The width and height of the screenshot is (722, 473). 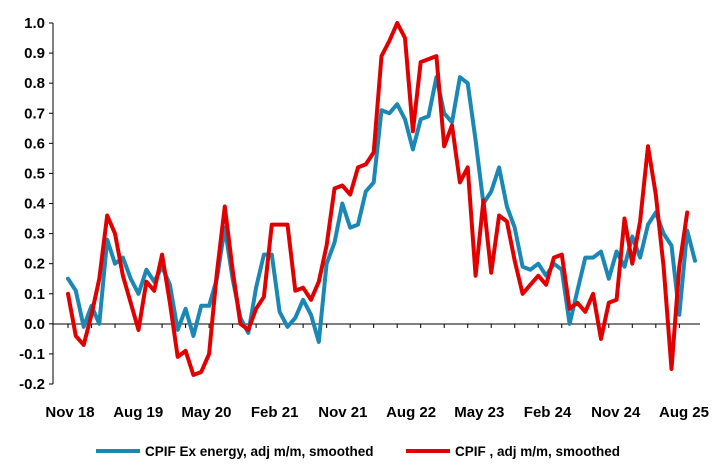 What do you see at coordinates (32, 384) in the screenshot?
I see `y-tick-label: -0.2` at bounding box center [32, 384].